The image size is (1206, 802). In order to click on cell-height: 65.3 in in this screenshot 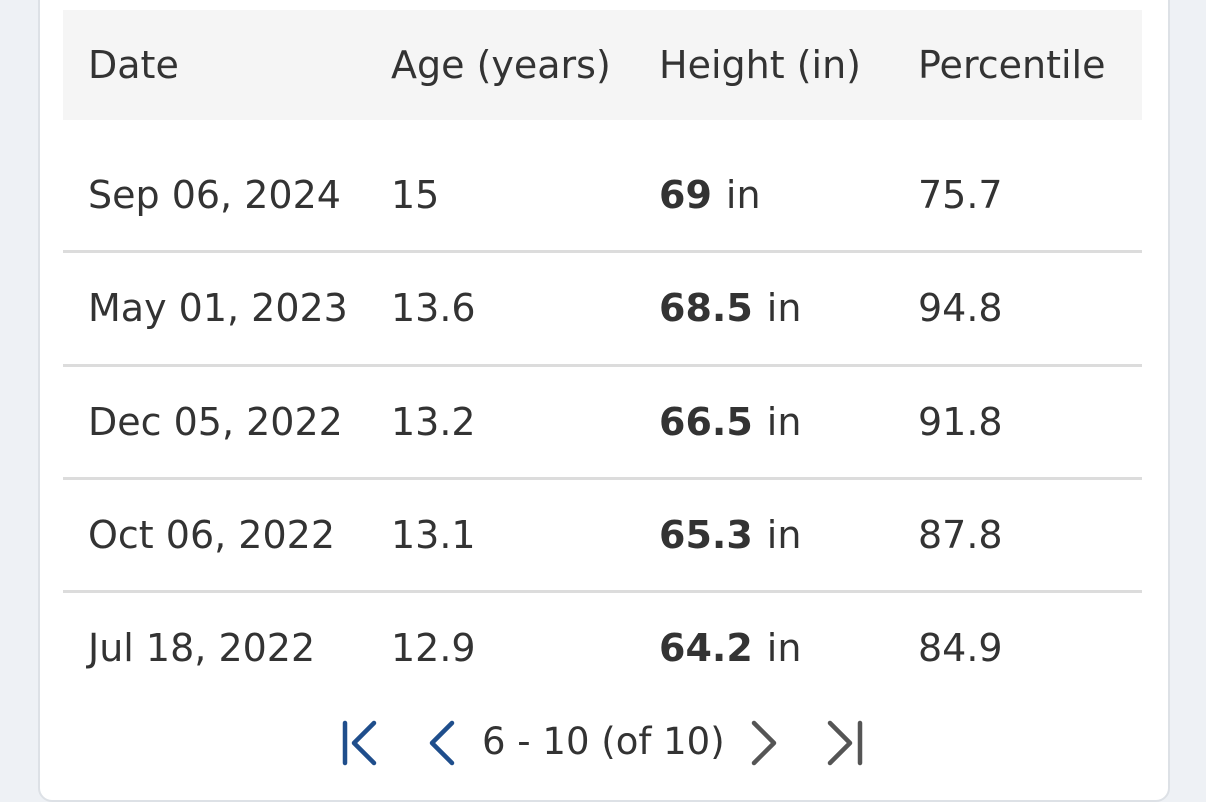, I will do `click(730, 535)`.